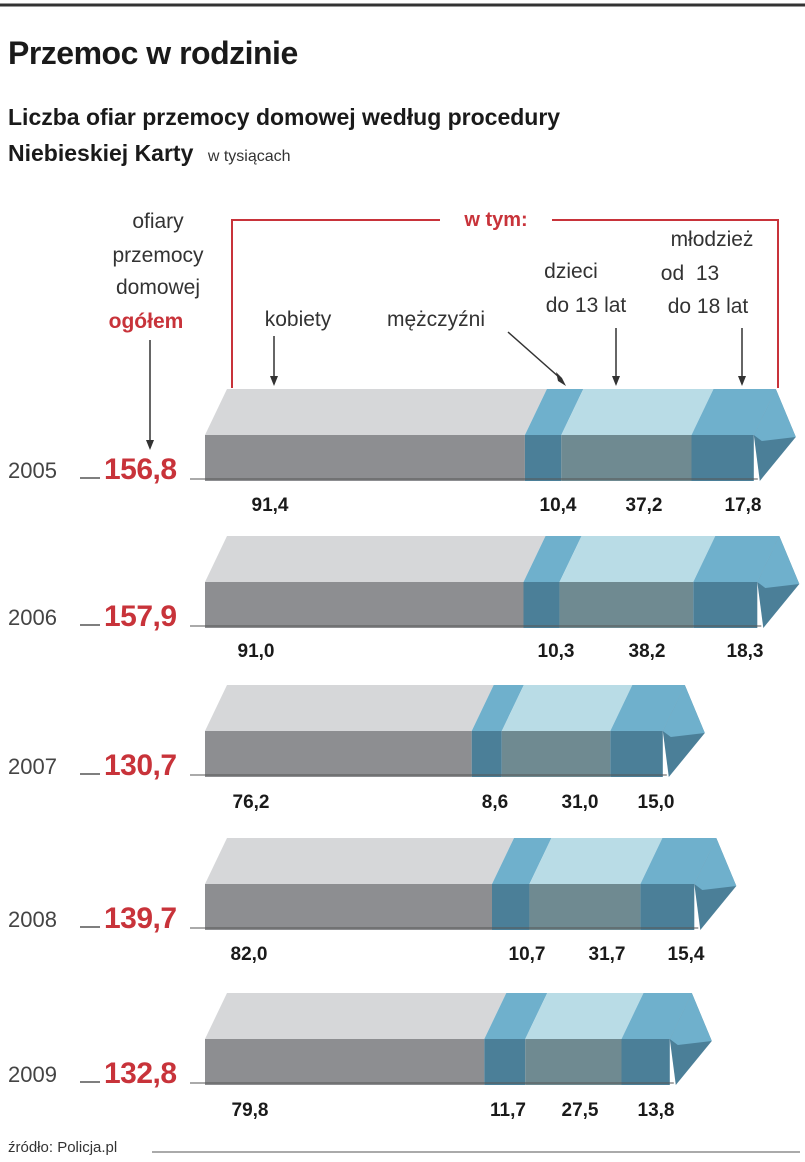 The width and height of the screenshot is (805, 1162). Describe the element at coordinates (250, 1110) in the screenshot. I see `data-label: 79,8` at that location.